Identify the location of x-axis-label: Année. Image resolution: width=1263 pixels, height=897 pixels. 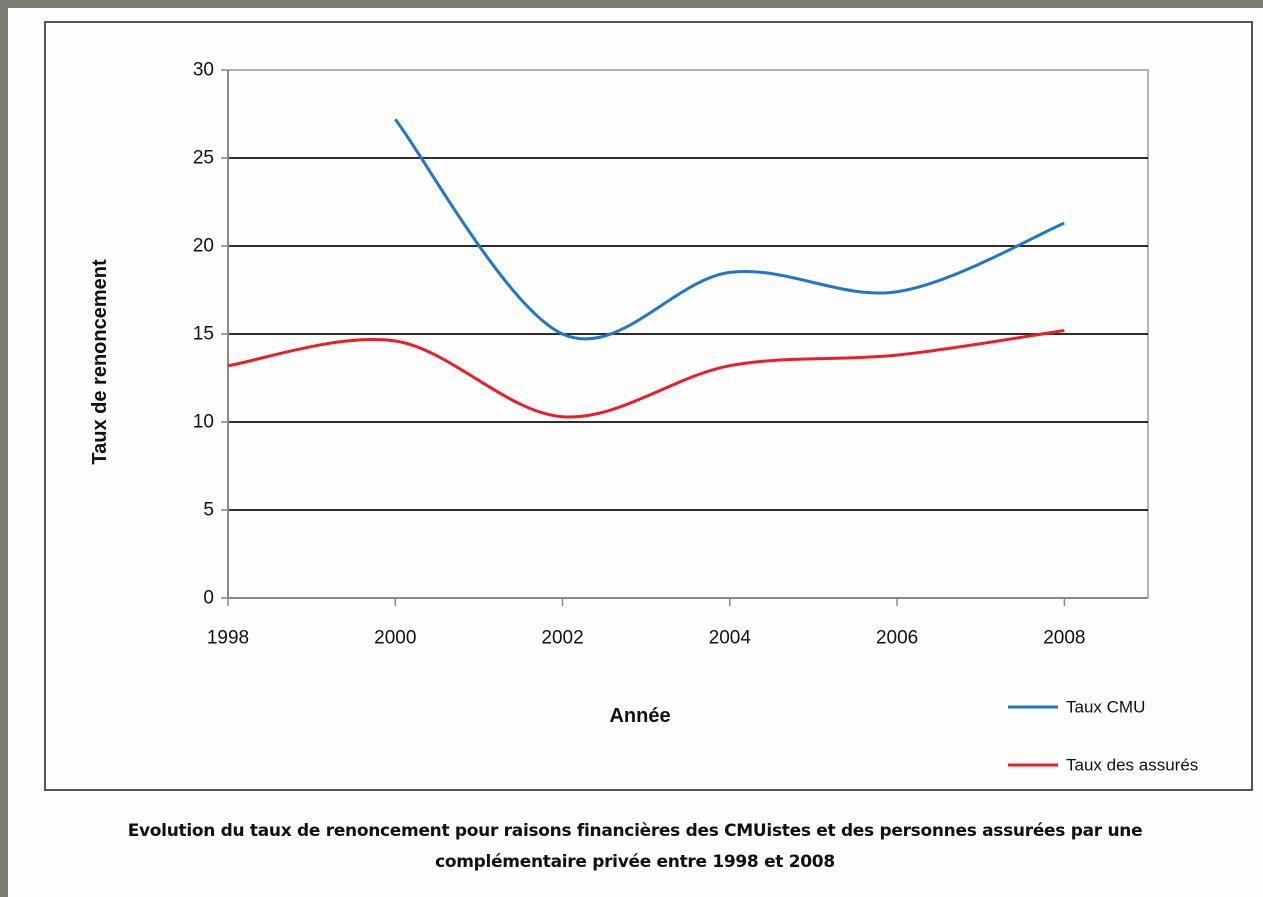
(639, 716).